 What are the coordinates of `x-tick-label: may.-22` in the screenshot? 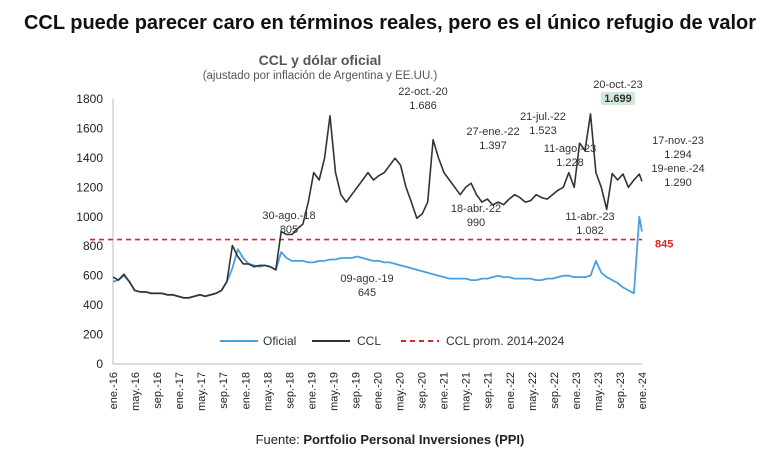 It's located at (533, 391).